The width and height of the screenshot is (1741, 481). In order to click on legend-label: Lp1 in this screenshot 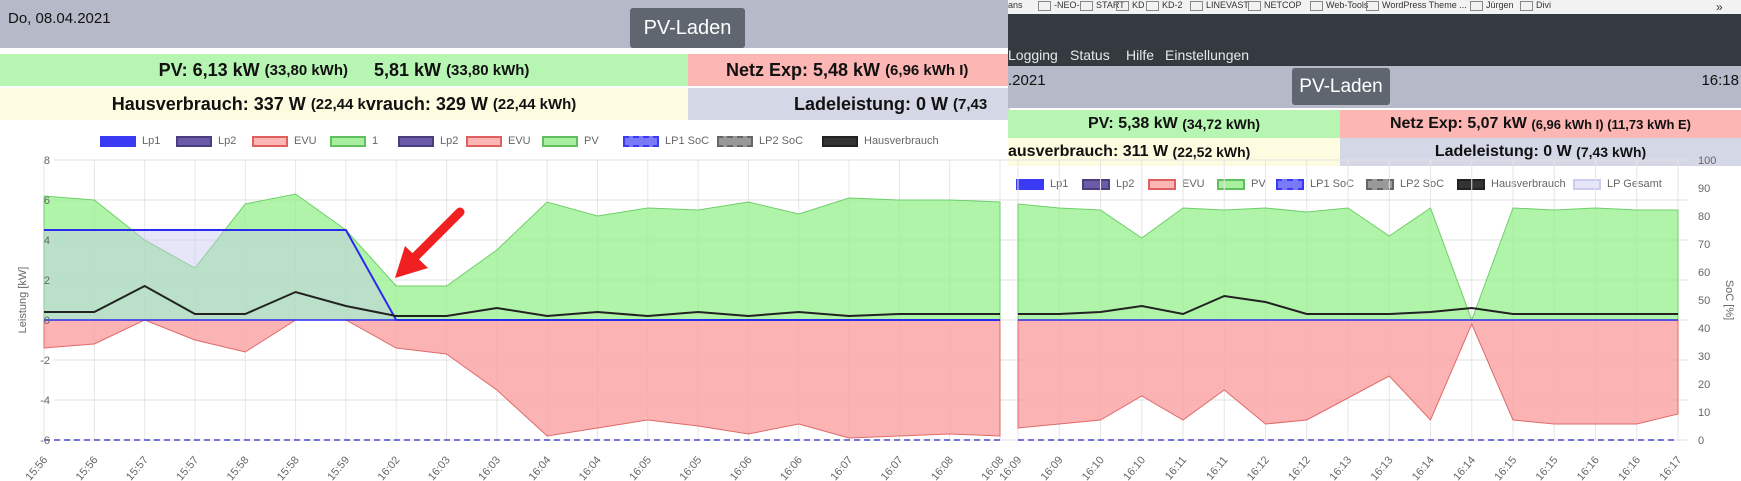, I will do `click(1059, 184)`.